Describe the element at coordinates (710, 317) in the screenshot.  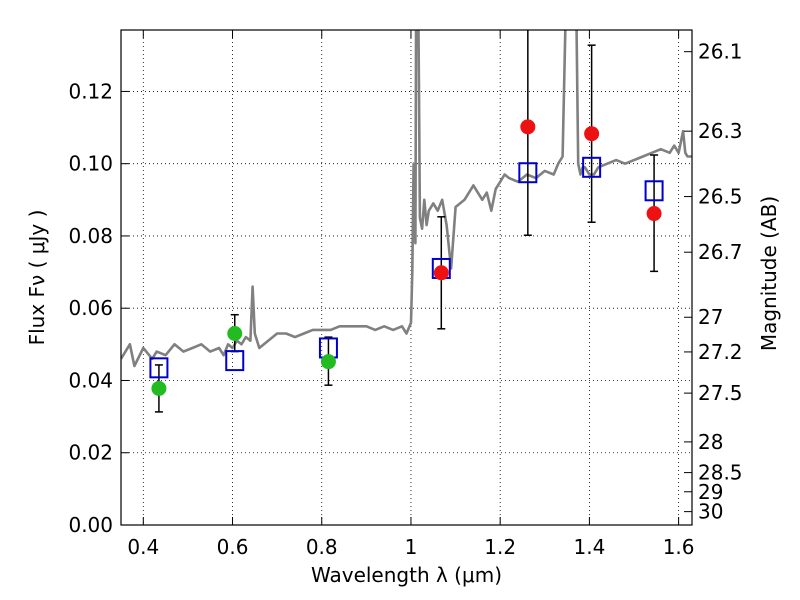
I see `y2-tick-label: 27` at that location.